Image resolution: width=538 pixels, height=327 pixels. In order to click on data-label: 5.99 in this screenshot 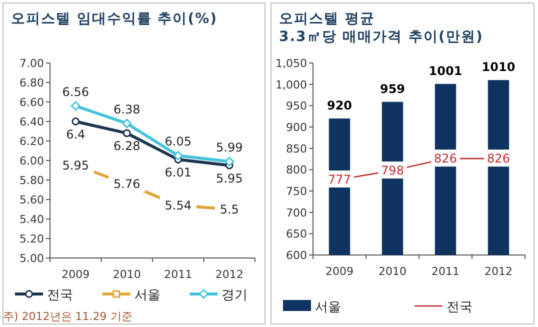, I will do `click(229, 147)`.